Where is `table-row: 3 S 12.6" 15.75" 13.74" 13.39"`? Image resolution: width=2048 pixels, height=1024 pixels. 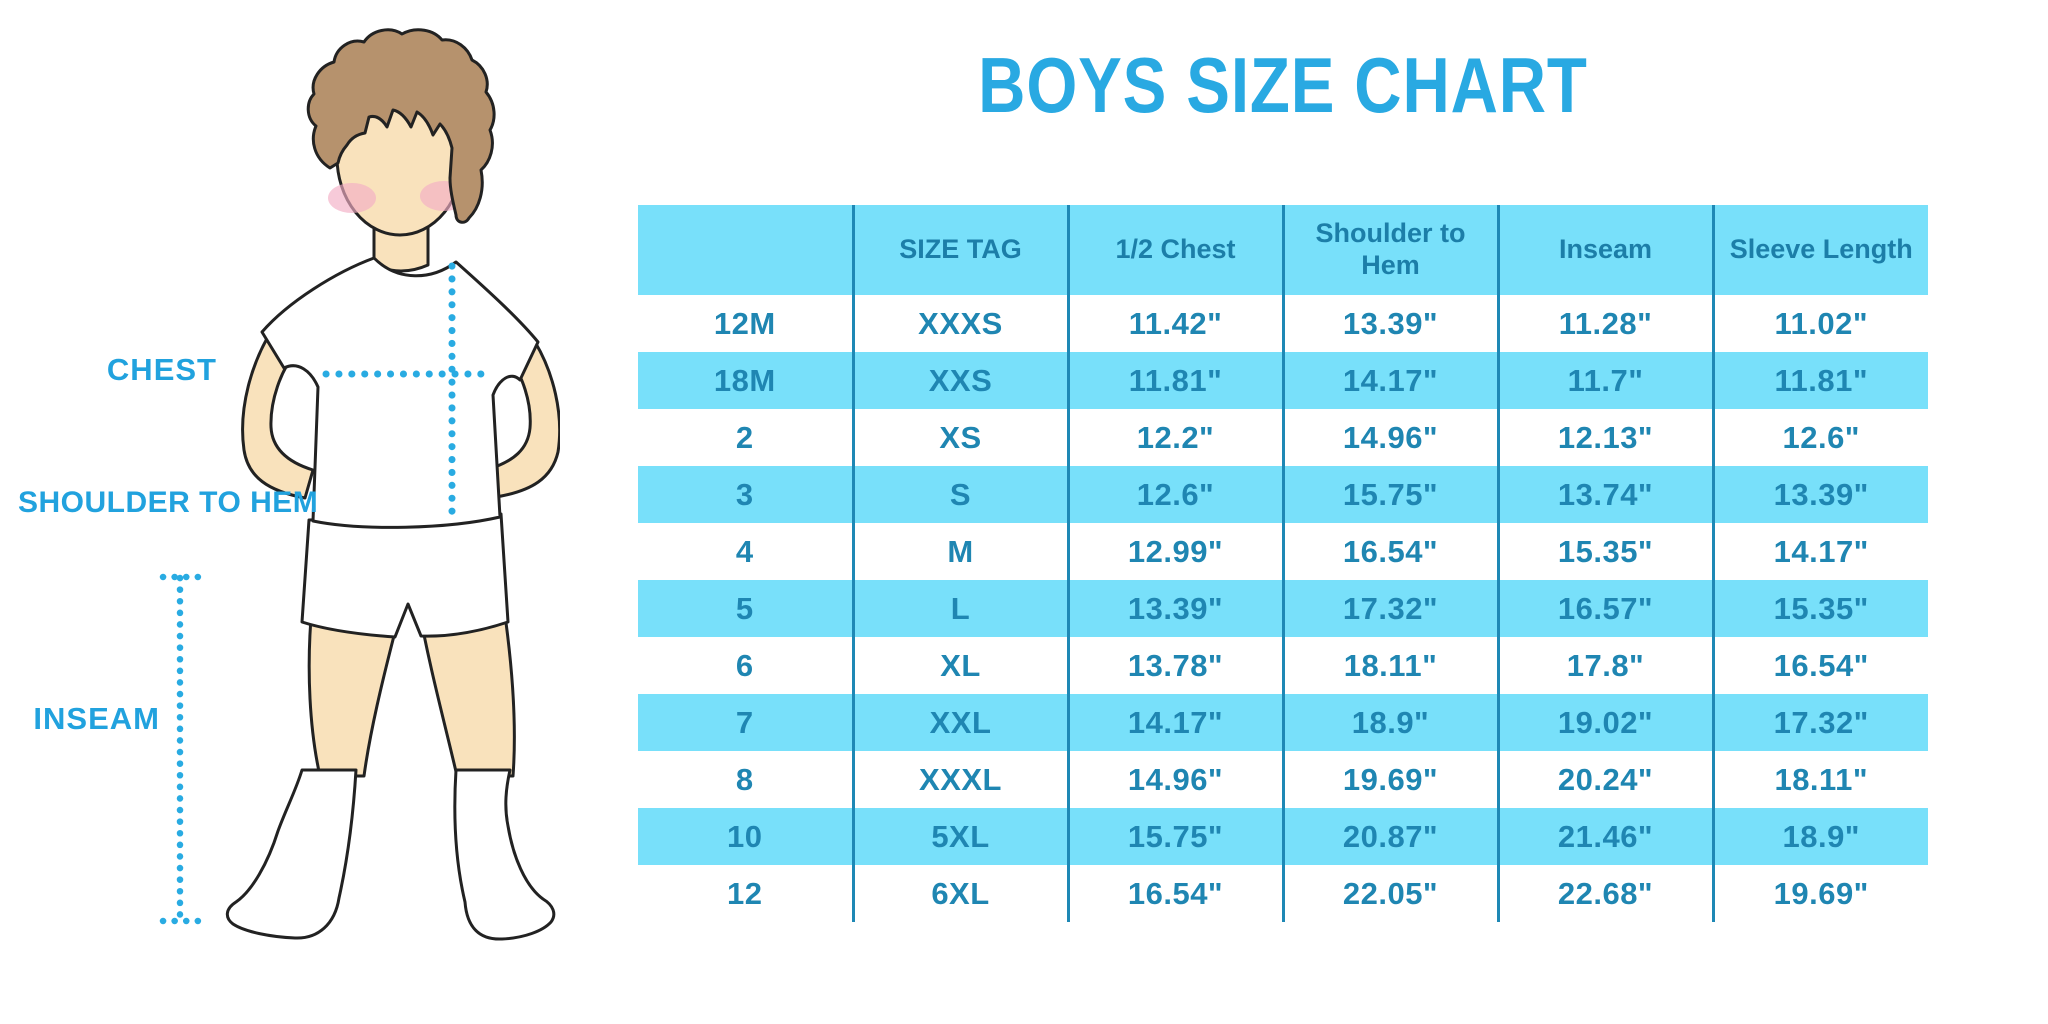
table-row: 3 S 12.6" 15.75" 13.74" 13.39" is located at coordinates (1283, 494).